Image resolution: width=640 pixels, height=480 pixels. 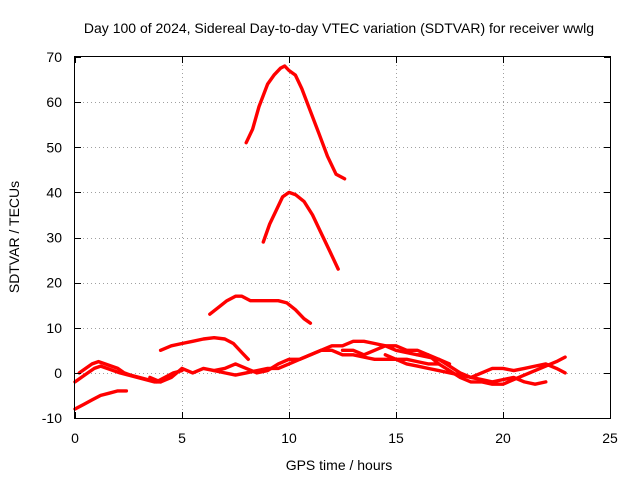 I want to click on y-tick-label: 30, so click(x=54, y=238).